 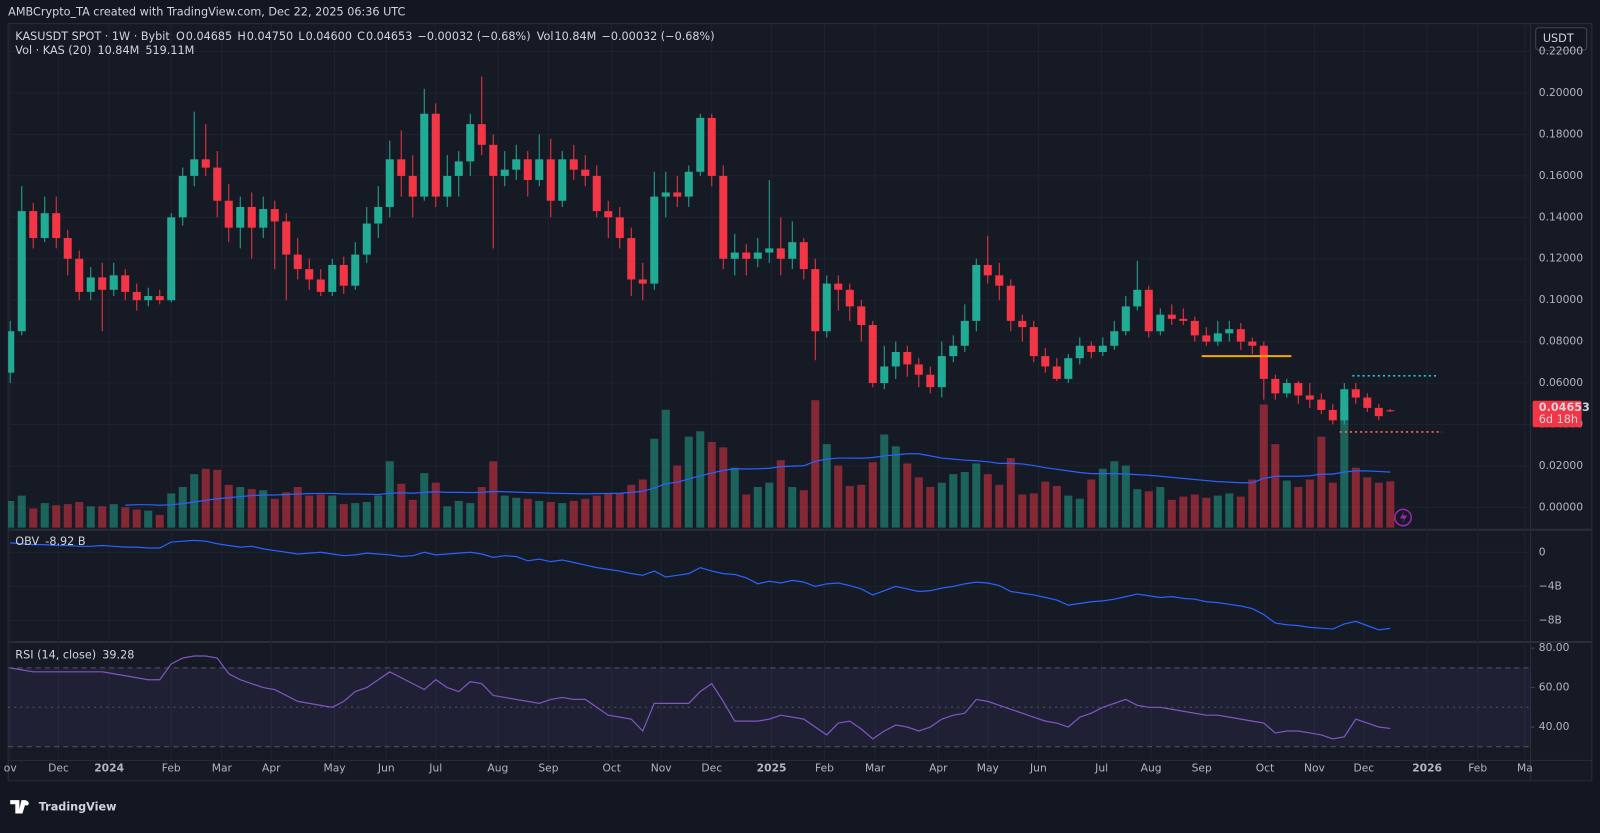 I want to click on icon-ring, so click(x=1403, y=517).